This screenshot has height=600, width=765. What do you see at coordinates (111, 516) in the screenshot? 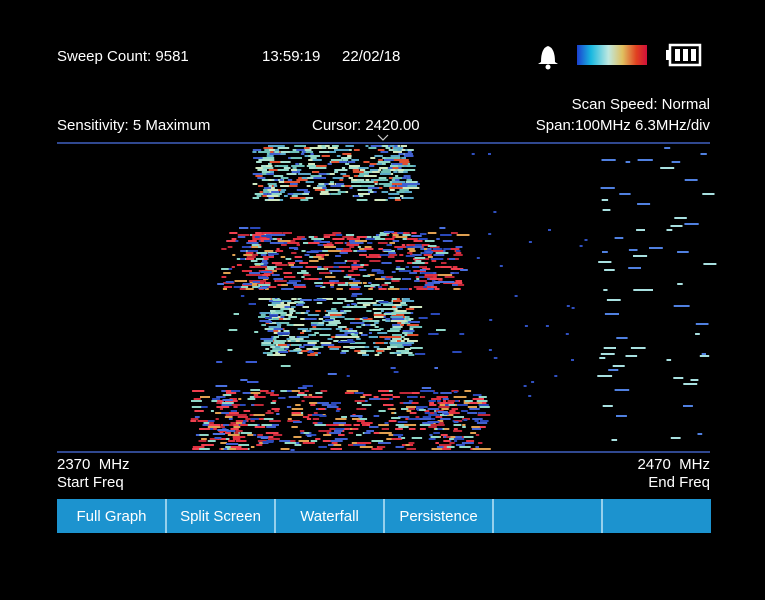
I see `menu-button: Full Graph` at bounding box center [111, 516].